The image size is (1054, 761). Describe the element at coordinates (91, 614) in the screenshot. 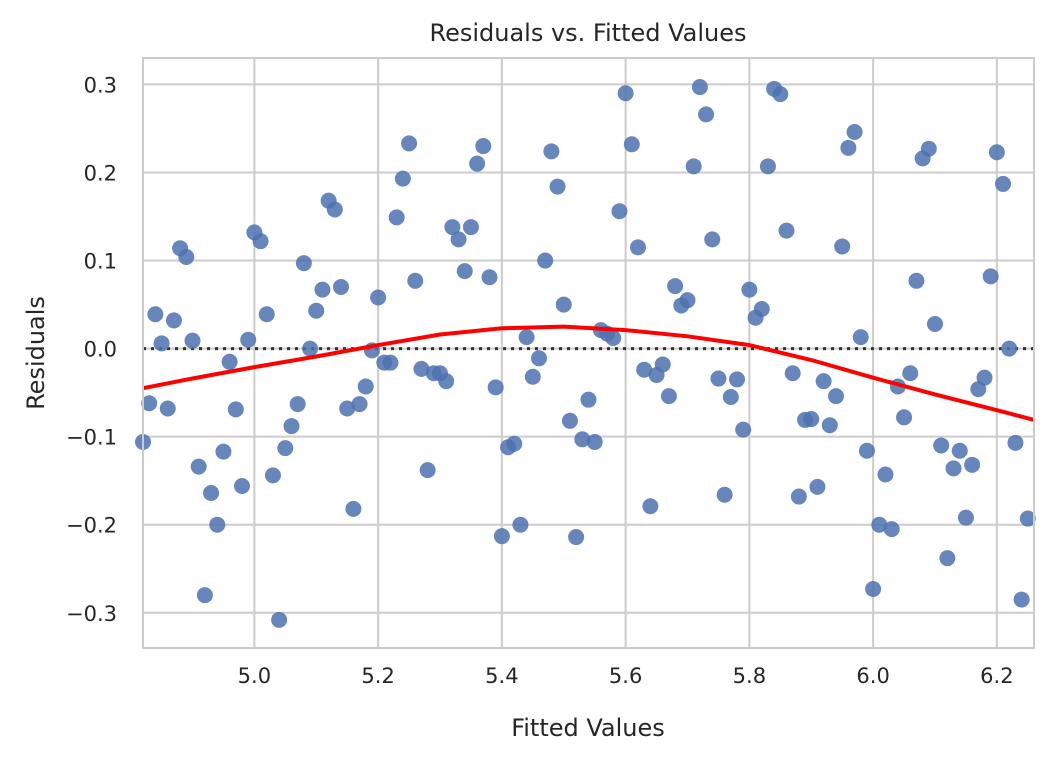

I see `y-tick-label: −0.3` at that location.